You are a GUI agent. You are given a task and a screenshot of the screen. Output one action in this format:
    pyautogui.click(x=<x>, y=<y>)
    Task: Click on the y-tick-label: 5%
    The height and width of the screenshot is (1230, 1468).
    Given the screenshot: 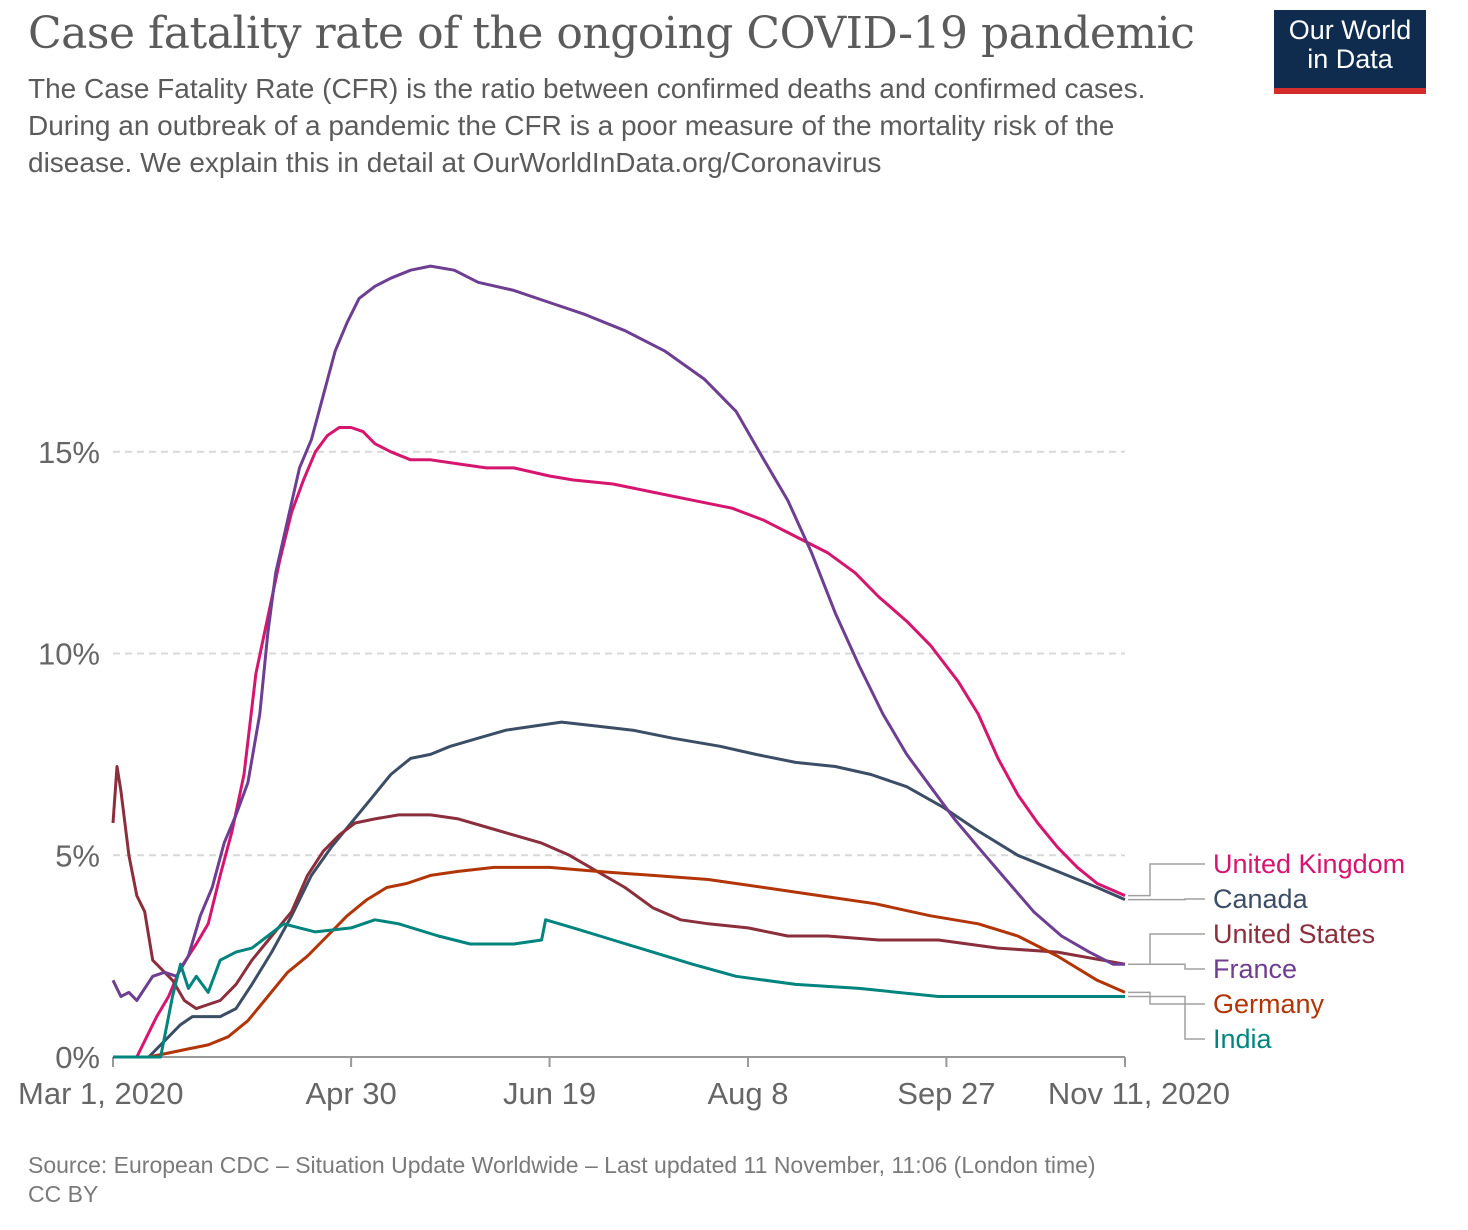 What is the action you would take?
    pyautogui.click(x=77, y=855)
    